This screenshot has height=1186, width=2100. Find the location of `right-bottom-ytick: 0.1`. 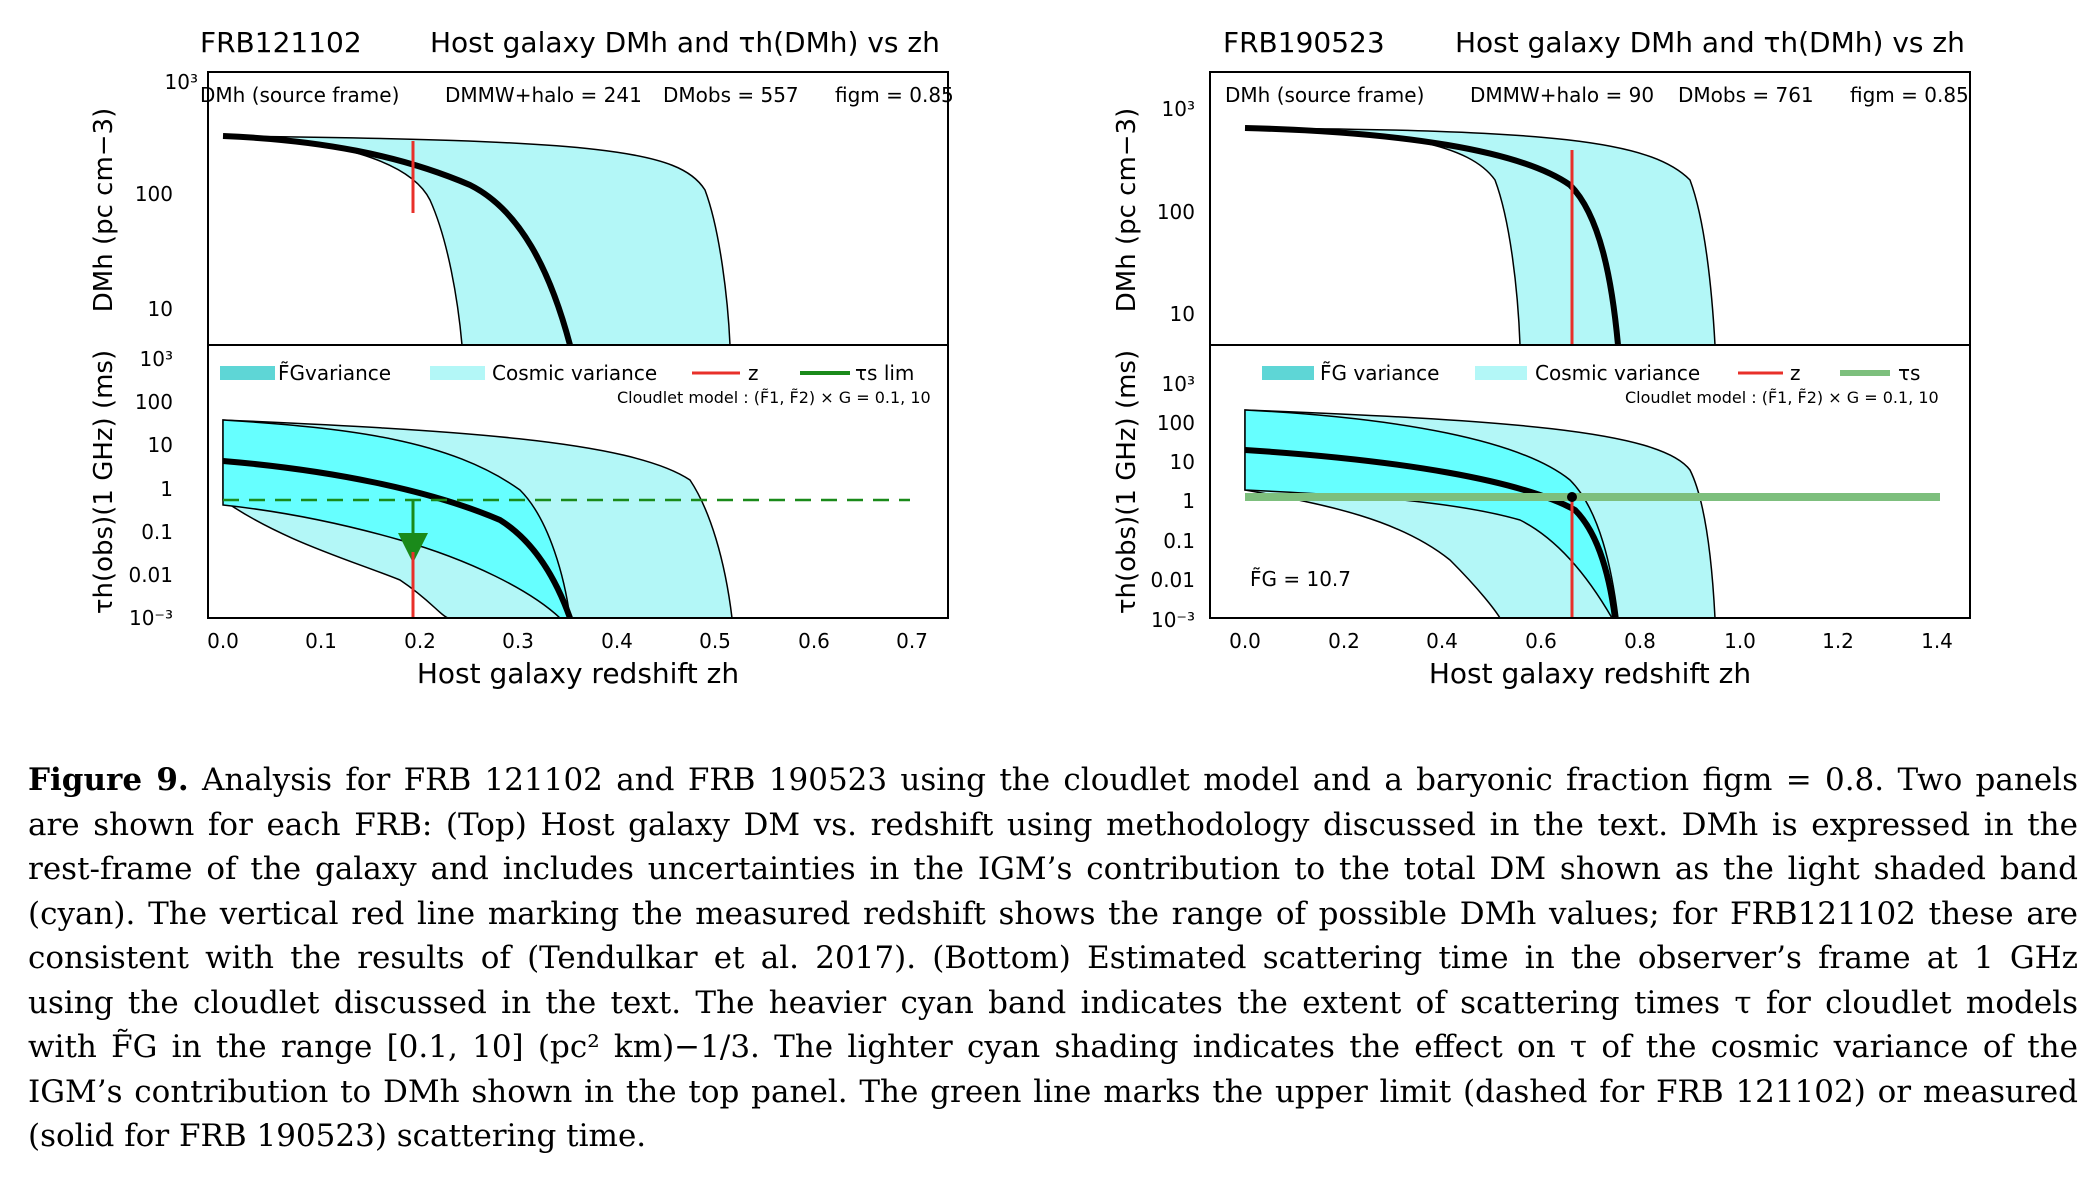

right-bottom-ytick: 0.1 is located at coordinates (1179, 541).